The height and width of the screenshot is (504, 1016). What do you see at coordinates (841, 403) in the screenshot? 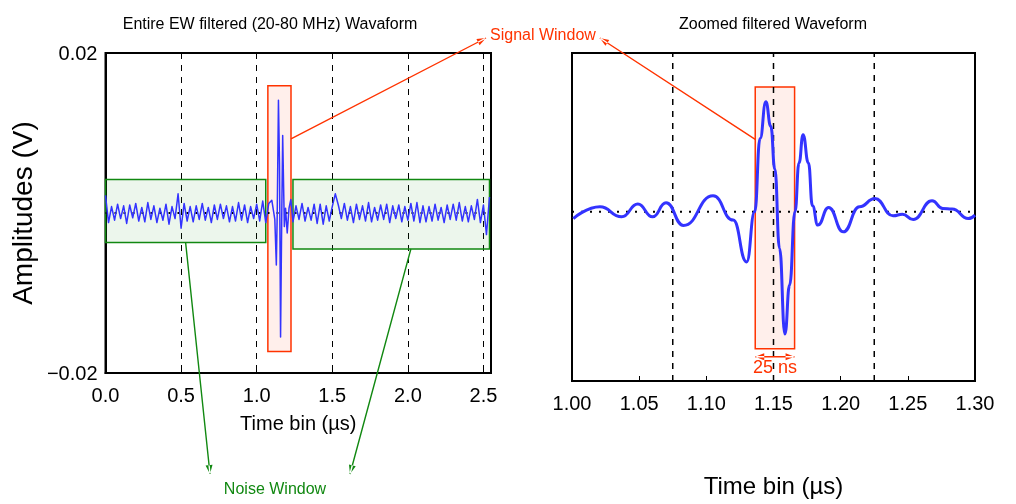
I see `x-tick-label: 1.20` at bounding box center [841, 403].